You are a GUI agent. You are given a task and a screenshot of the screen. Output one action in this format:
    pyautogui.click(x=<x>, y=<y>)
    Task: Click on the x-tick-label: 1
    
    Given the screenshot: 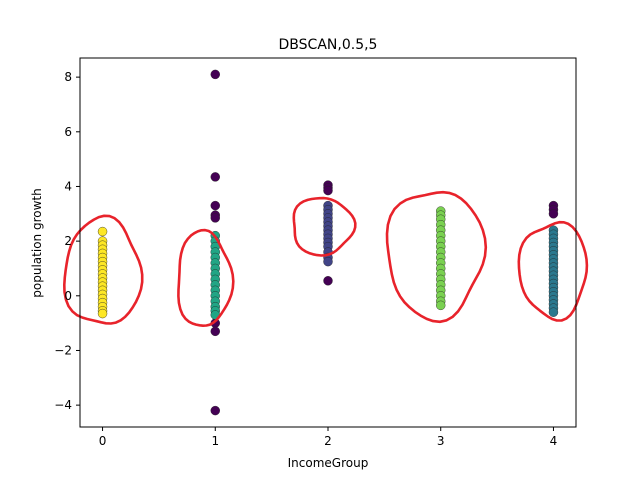 What is the action you would take?
    pyautogui.click(x=215, y=441)
    